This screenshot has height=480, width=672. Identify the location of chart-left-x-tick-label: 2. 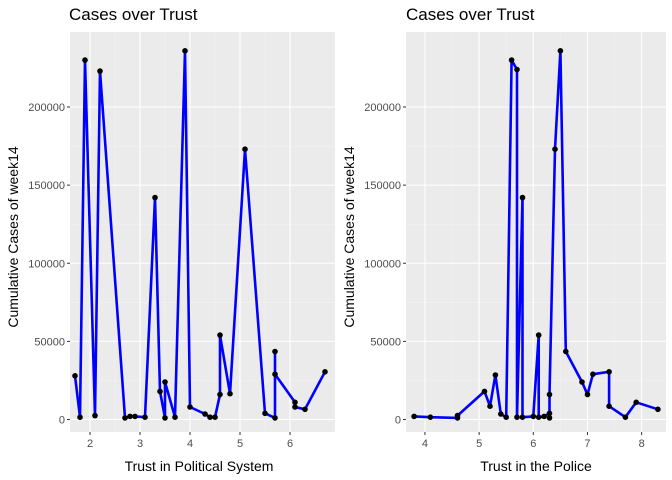
(90, 444).